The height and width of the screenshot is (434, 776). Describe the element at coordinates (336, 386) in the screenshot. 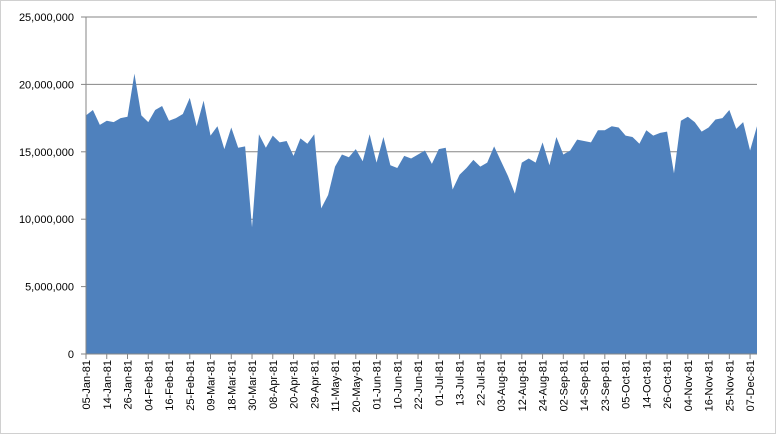

I see `x-tick-label: 11-May-81` at that location.